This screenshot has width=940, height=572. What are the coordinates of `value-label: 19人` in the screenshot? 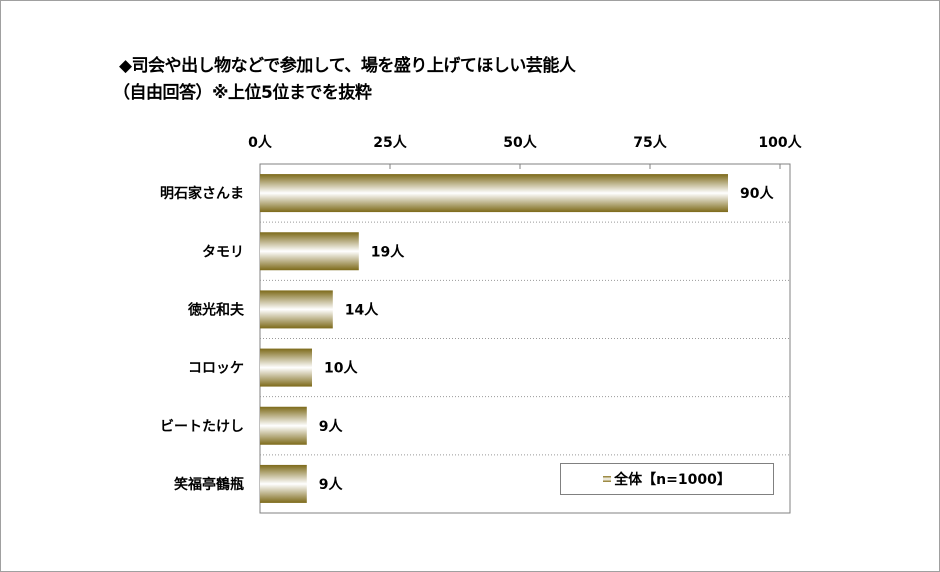 It's located at (388, 251).